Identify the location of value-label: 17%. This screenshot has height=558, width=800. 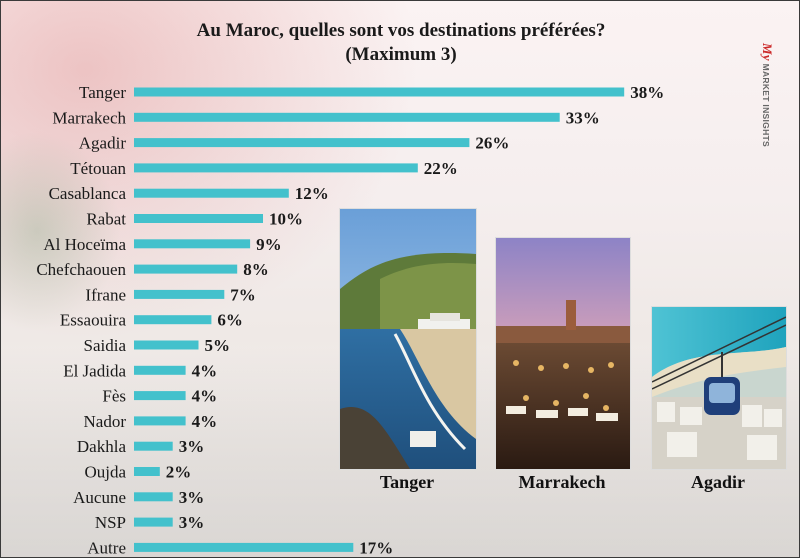
(376, 547).